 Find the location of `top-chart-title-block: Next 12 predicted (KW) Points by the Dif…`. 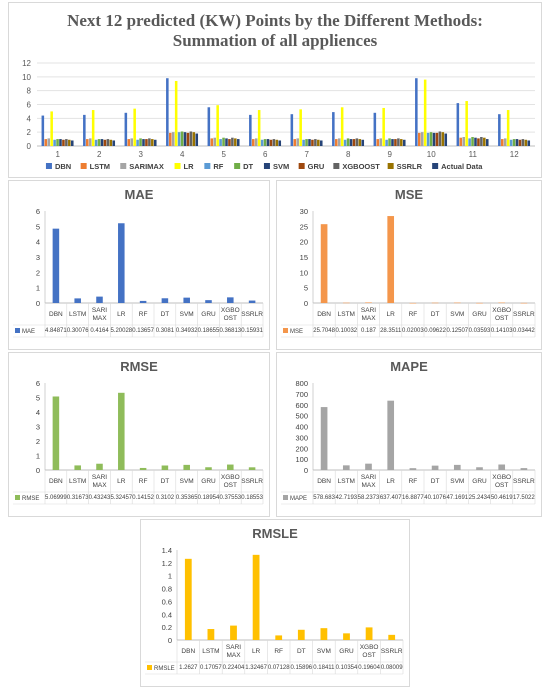

top-chart-title-block: Next 12 predicted (KW) Points by the Dif… is located at coordinates (275, 31).